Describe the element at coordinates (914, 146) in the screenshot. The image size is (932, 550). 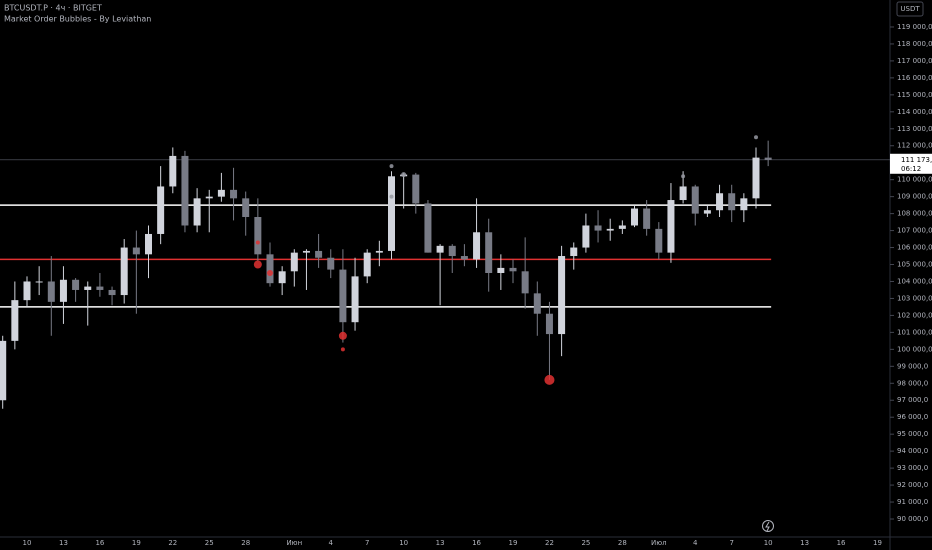
I see `y-tick-label: 112 000,0` at that location.